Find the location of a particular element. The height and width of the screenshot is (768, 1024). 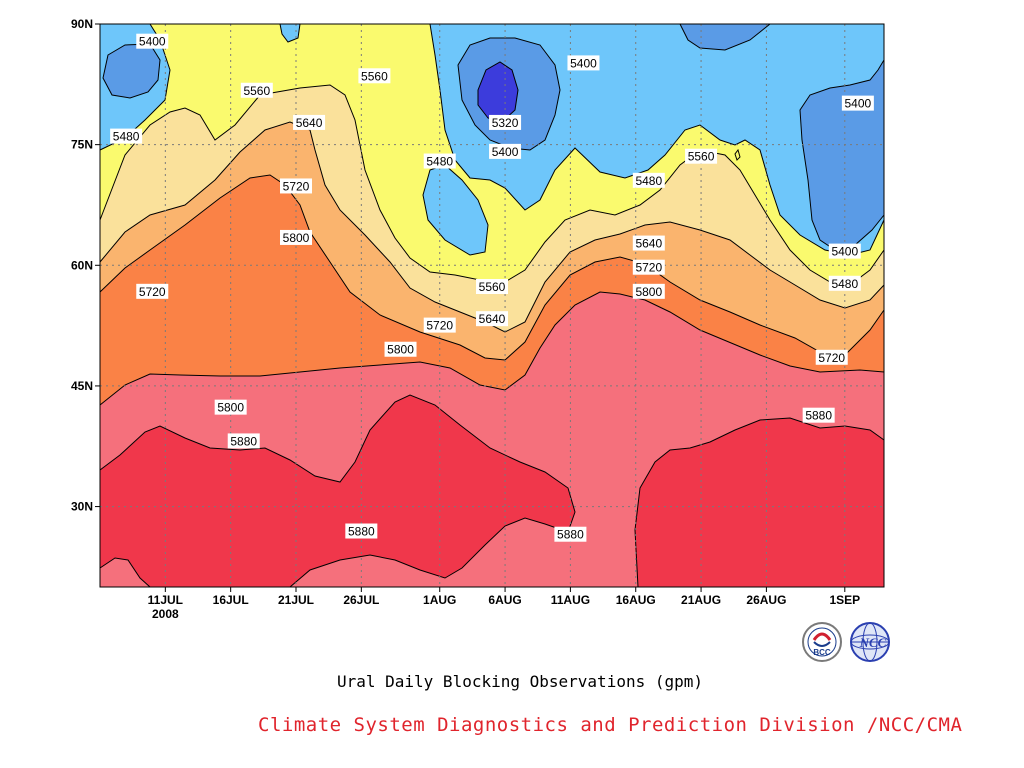

contour-label: 5640 is located at coordinates (648, 243).